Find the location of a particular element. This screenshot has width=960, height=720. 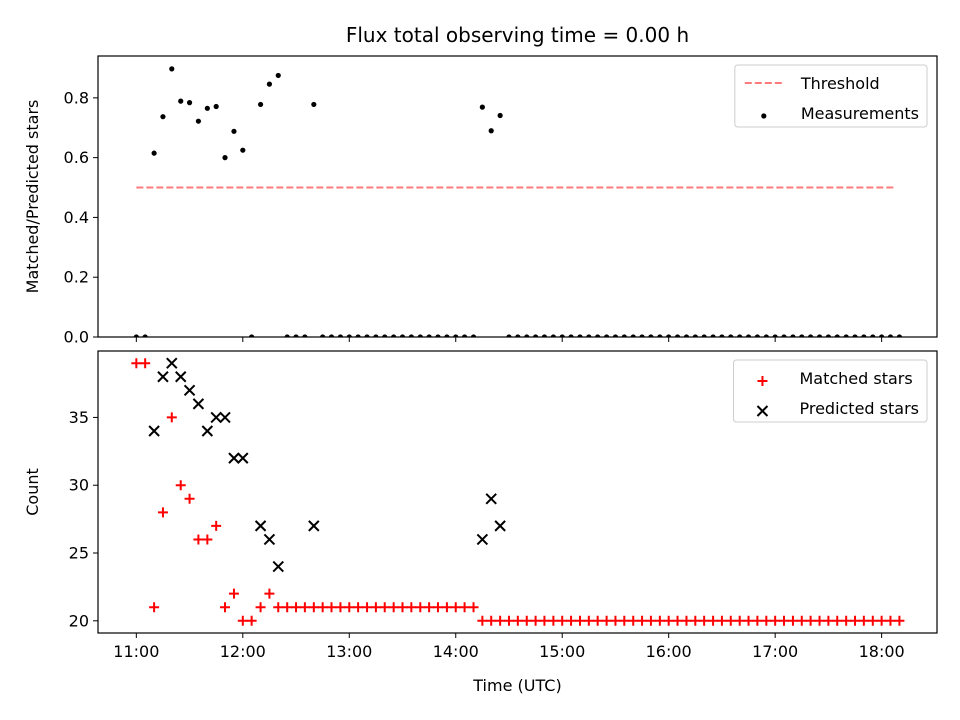

y-tick-label: 35 is located at coordinates (79, 417).